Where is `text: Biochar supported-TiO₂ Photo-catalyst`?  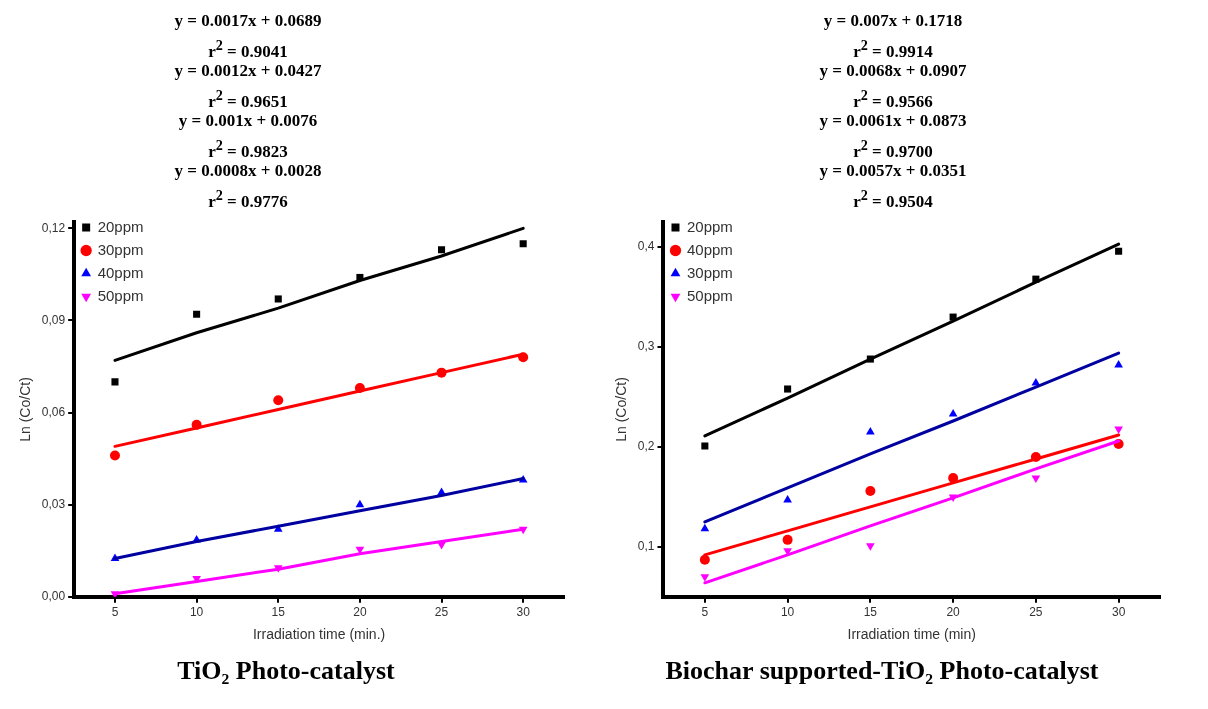 text: Biochar supported-TiO₂ Photo-catalyst is located at coordinates (882, 671).